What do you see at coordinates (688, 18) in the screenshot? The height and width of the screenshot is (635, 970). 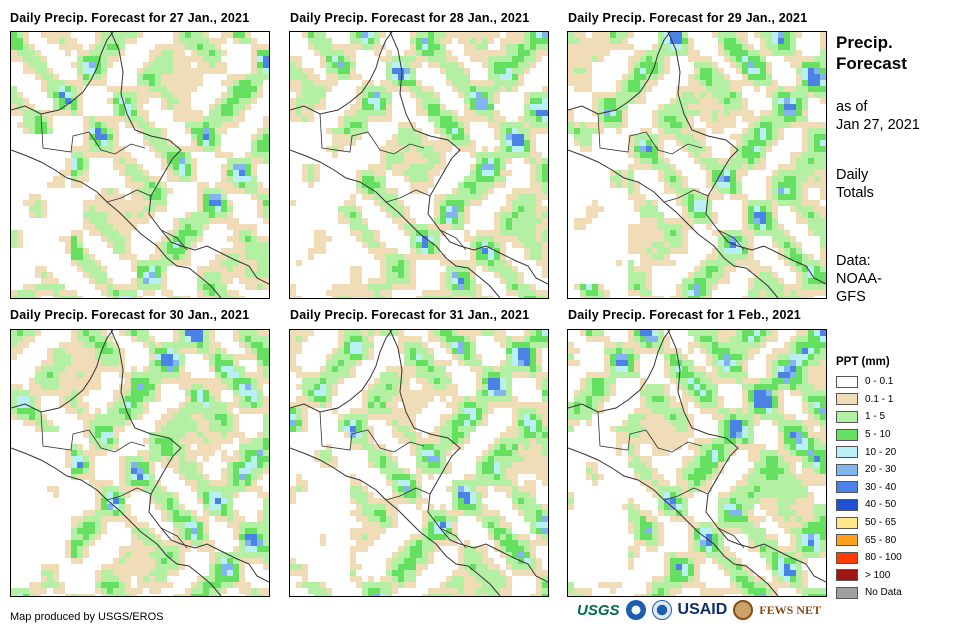 I see `panel-title-3: Daily Precip. Forecast for 29 Jan., 2021` at bounding box center [688, 18].